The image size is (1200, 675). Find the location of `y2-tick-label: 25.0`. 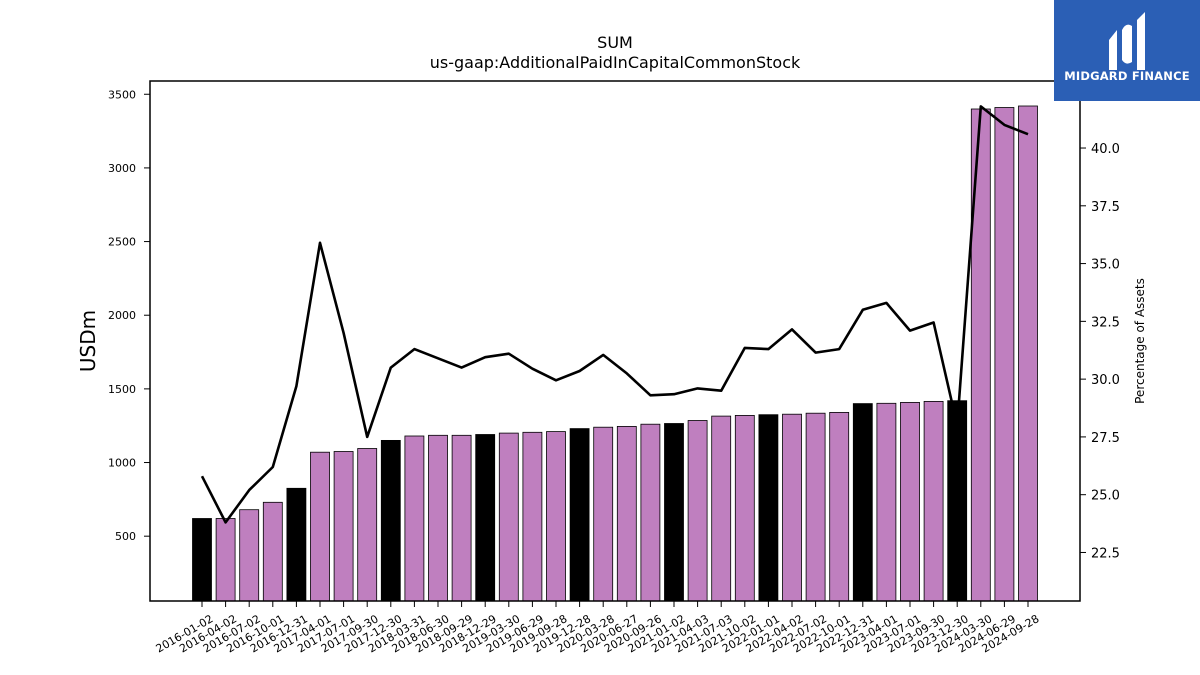

y2-tick-label: 25.0 is located at coordinates (1105, 496).